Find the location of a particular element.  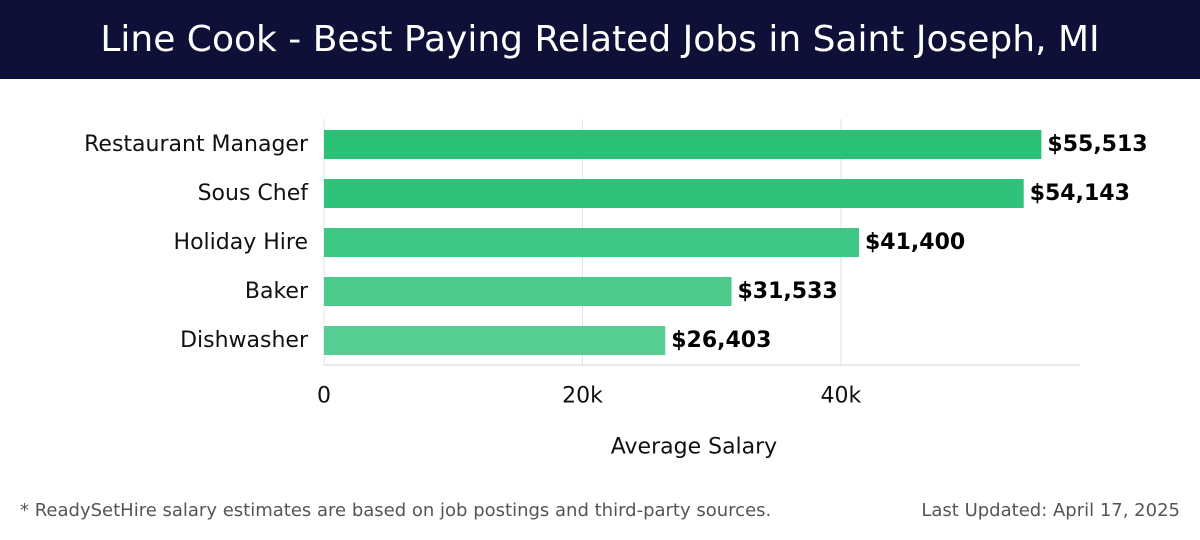

value-label-1: $54,143 is located at coordinates (1080, 193).